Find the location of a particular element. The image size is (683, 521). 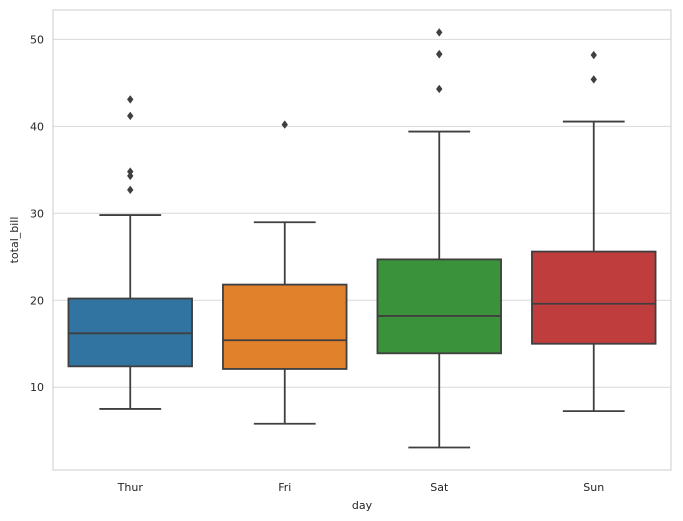

y-tick-label: 10 is located at coordinates (37, 387).